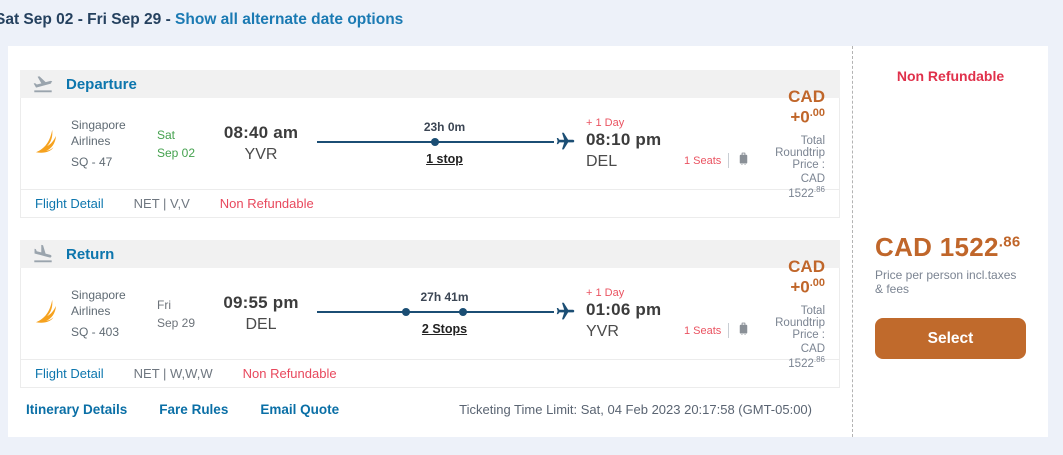 This screenshot has height=455, width=1063. Describe the element at coordinates (946, 282) in the screenshot. I see `price-note: Price per person incl.taxes & fees` at that location.